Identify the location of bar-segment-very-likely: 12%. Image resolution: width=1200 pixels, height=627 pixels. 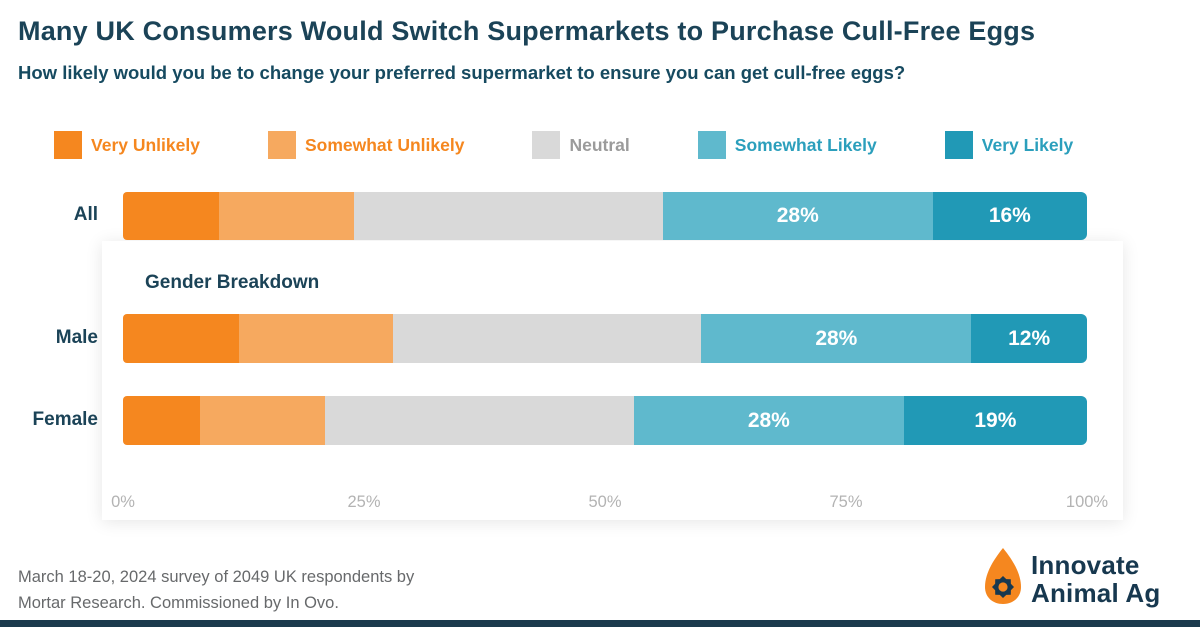
(1029, 338).